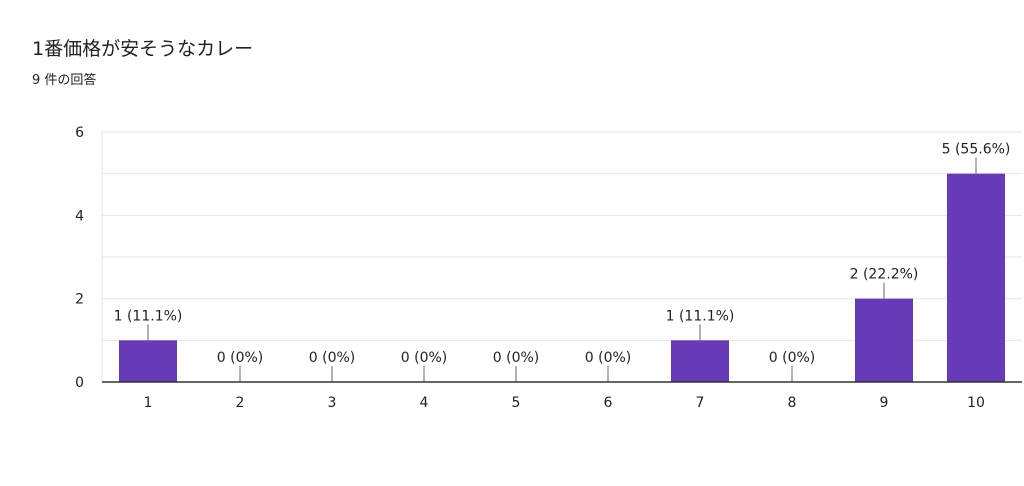 This screenshot has width=1024, height=486. Describe the element at coordinates (792, 403) in the screenshot. I see `x-tick-label: 8` at that location.